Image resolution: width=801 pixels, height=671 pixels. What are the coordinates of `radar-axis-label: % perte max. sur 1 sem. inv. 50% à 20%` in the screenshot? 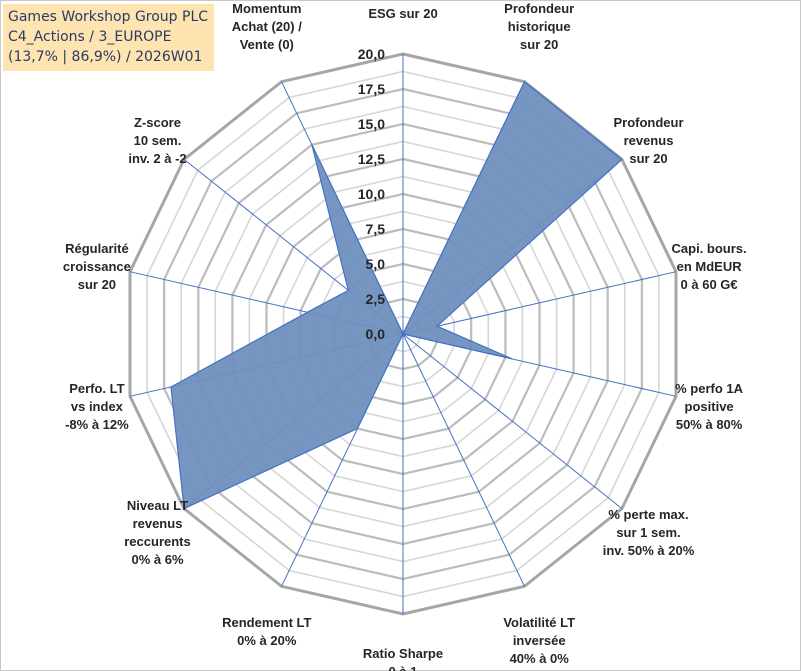 It's located at (649, 532).